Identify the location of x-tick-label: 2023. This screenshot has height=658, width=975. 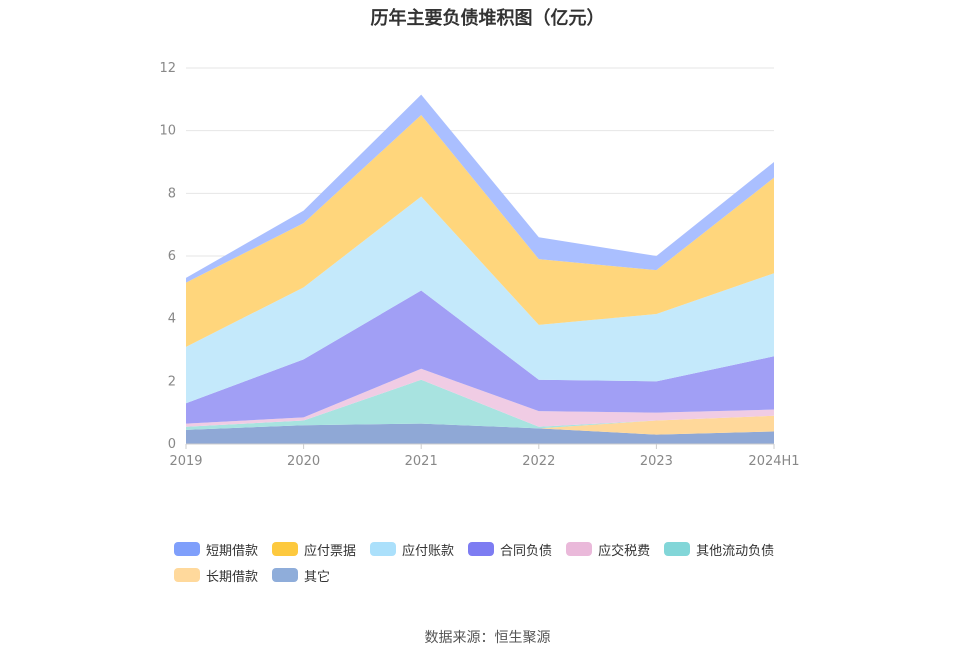
(656, 461).